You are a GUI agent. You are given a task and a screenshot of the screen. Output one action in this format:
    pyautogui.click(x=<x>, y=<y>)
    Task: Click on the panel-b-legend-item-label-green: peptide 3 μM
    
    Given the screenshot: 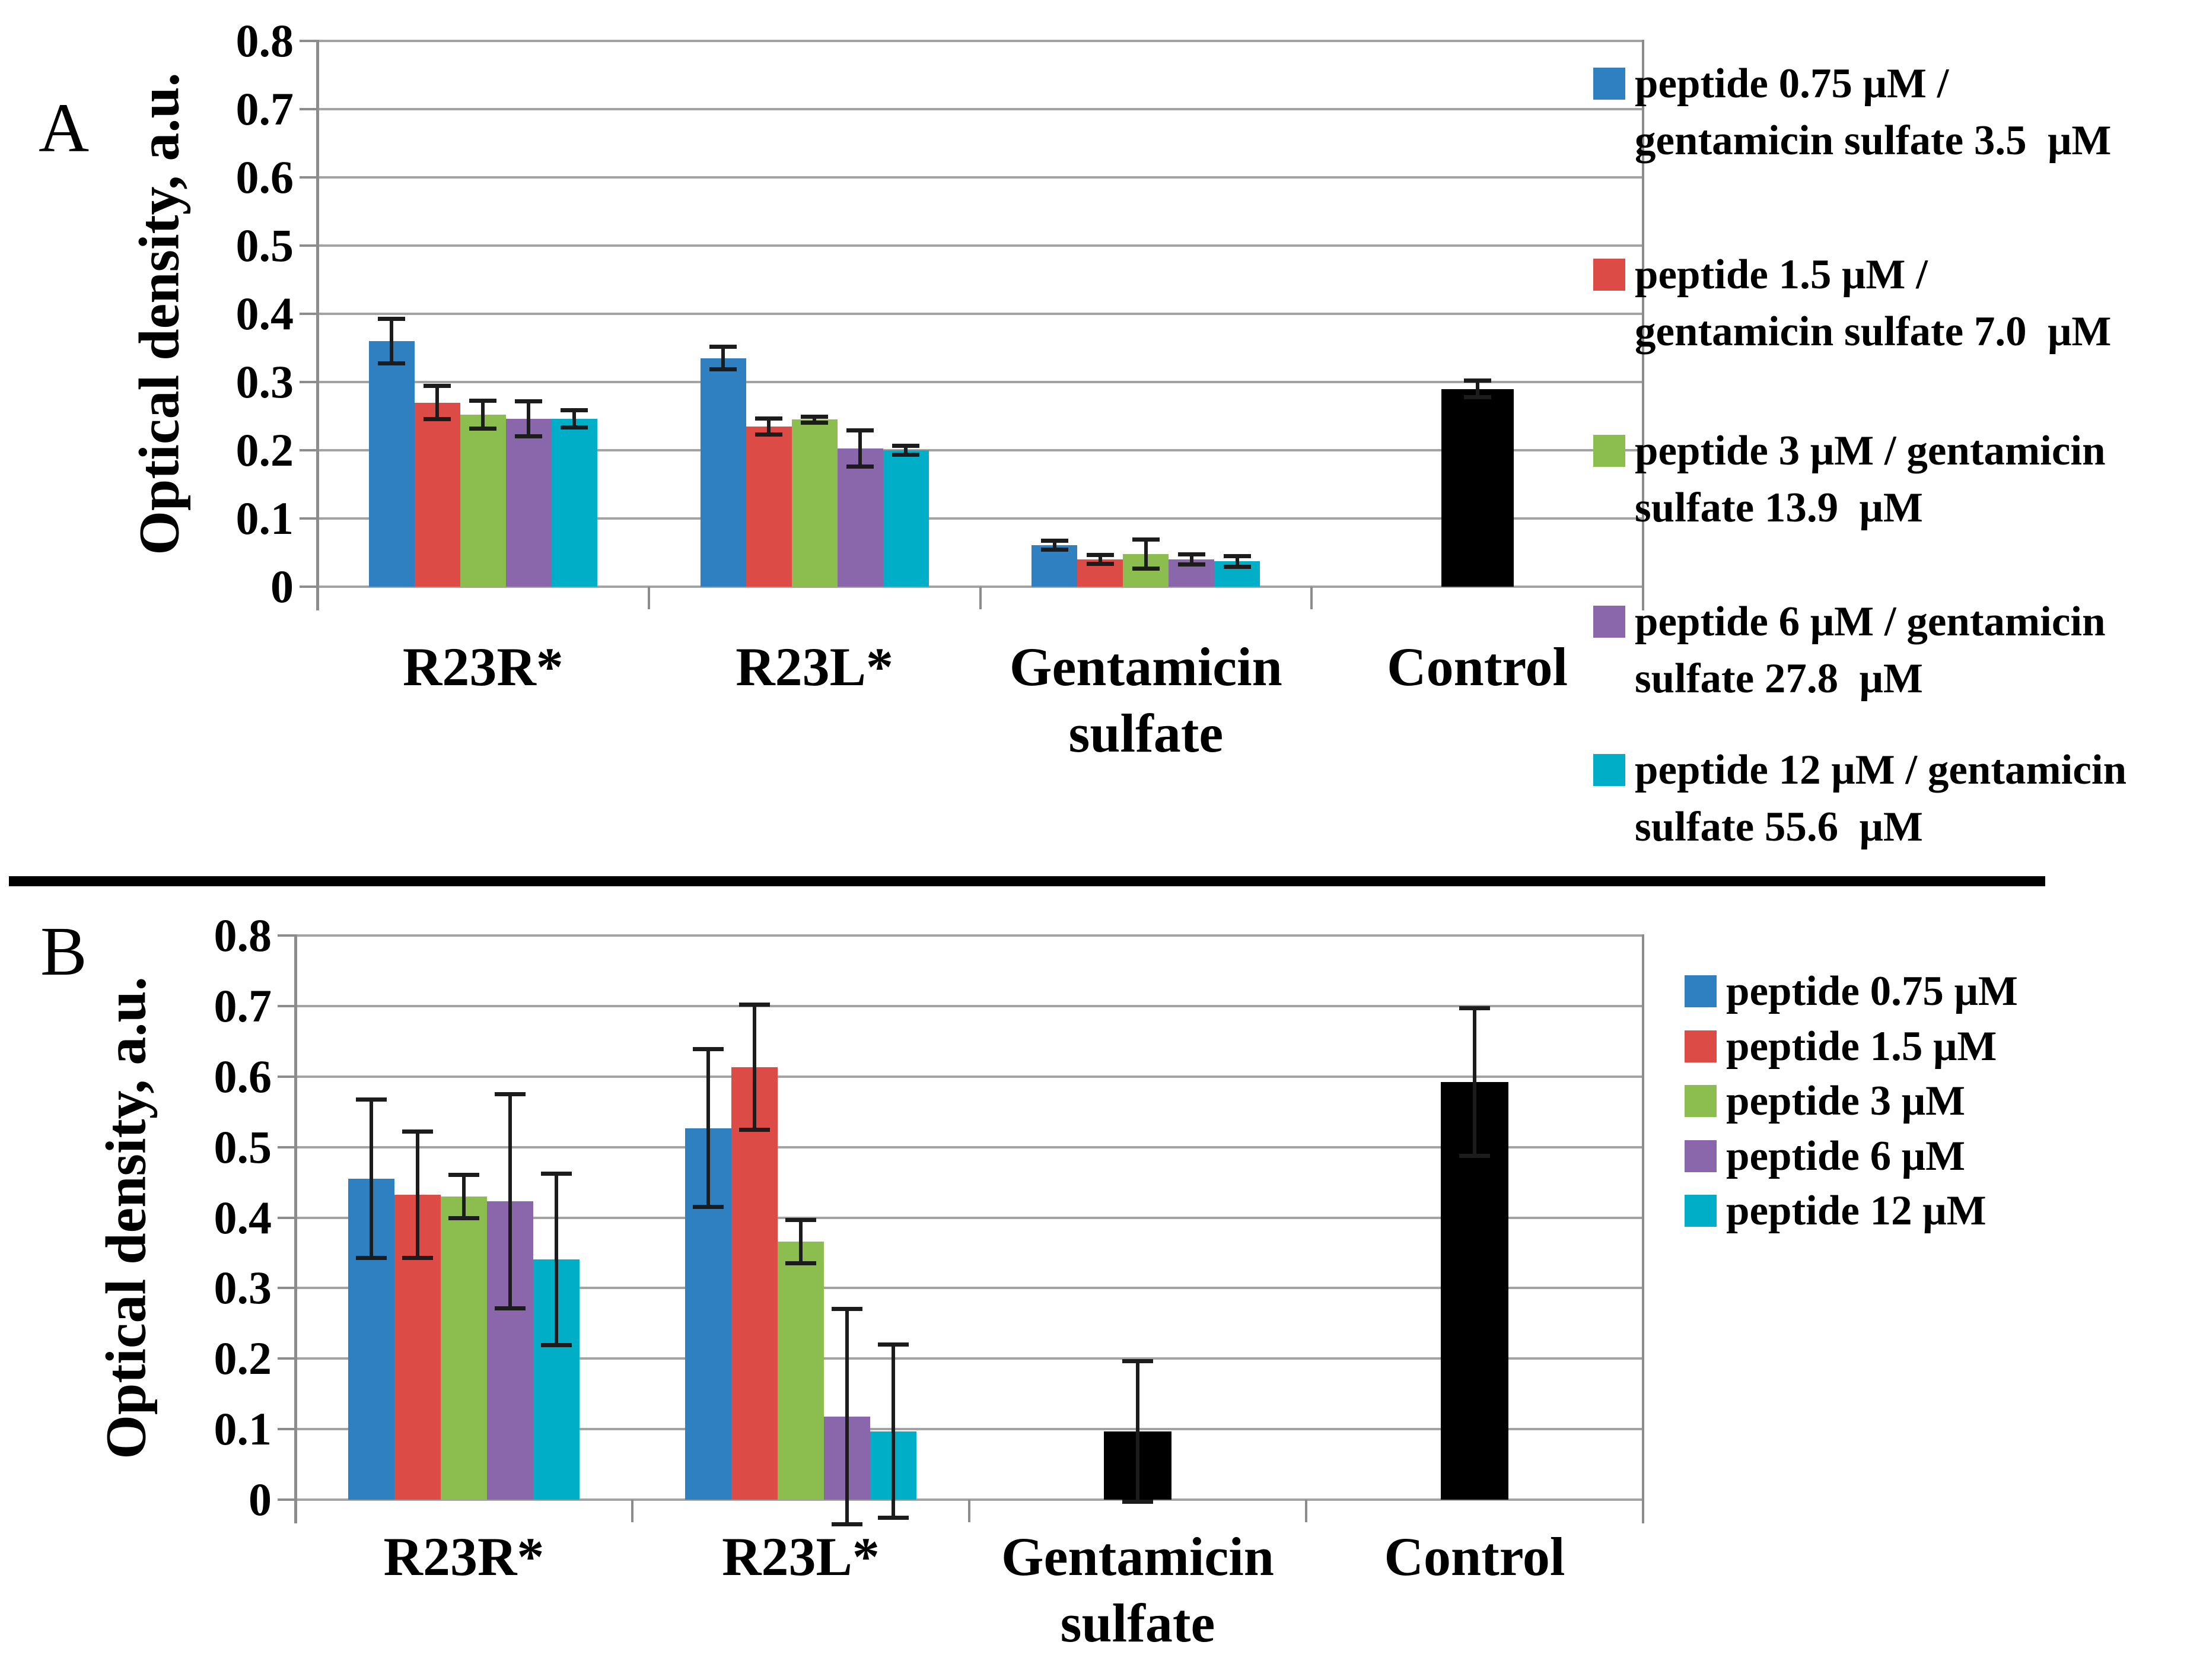 What is the action you would take?
    pyautogui.click(x=1962, y=1101)
    